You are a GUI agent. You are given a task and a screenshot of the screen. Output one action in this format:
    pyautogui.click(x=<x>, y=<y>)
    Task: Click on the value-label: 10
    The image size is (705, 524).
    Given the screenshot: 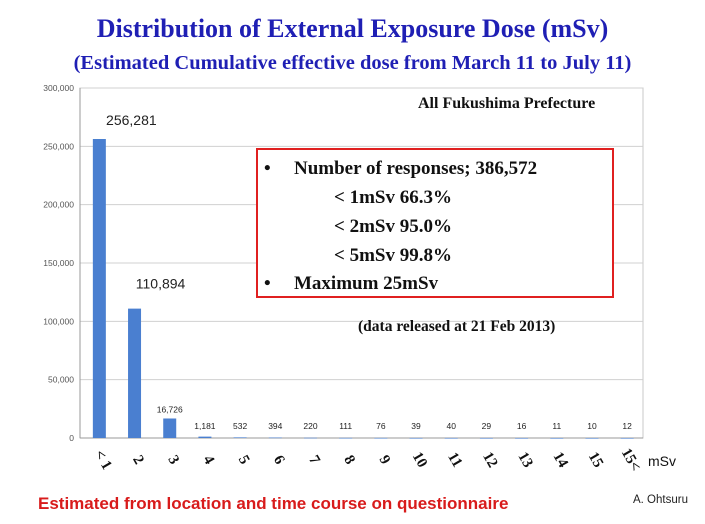 What is the action you would take?
    pyautogui.click(x=592, y=426)
    